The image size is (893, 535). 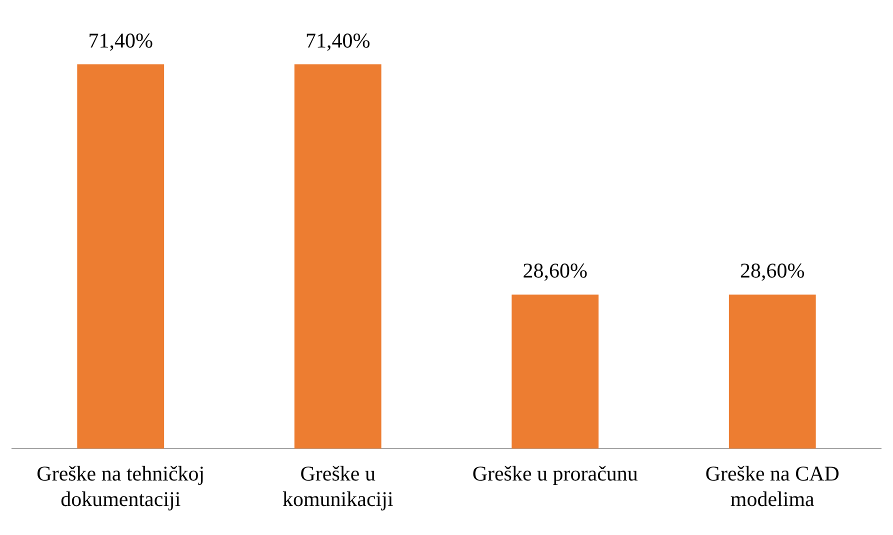 I want to click on x-tick-label: Greške u komunikaciji, so click(x=338, y=486).